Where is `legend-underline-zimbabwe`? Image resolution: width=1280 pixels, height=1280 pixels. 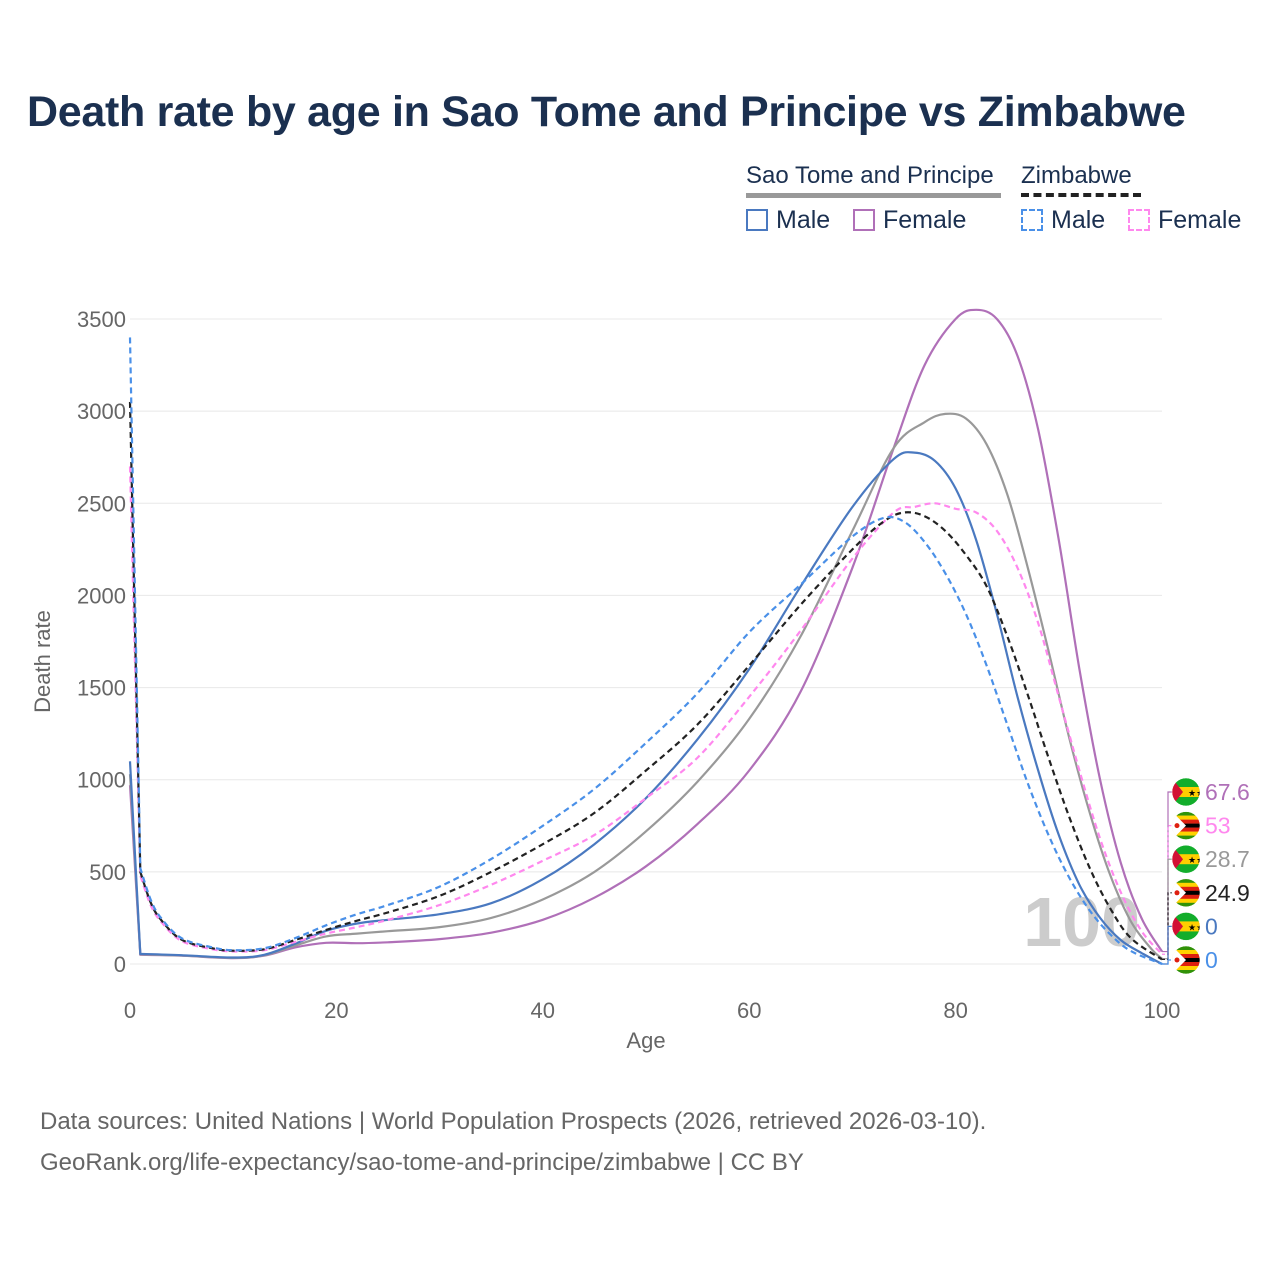 legend-underline-zimbabwe is located at coordinates (1081, 195).